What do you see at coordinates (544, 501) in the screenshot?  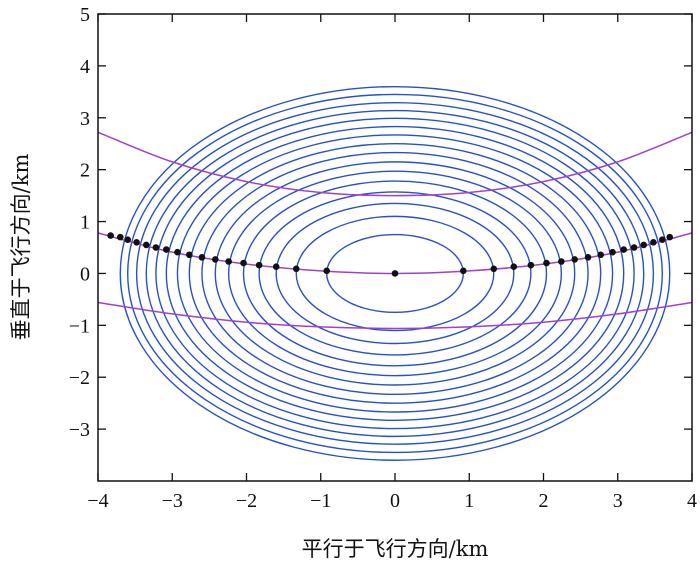 I see `x-tick-label: 2` at bounding box center [544, 501].